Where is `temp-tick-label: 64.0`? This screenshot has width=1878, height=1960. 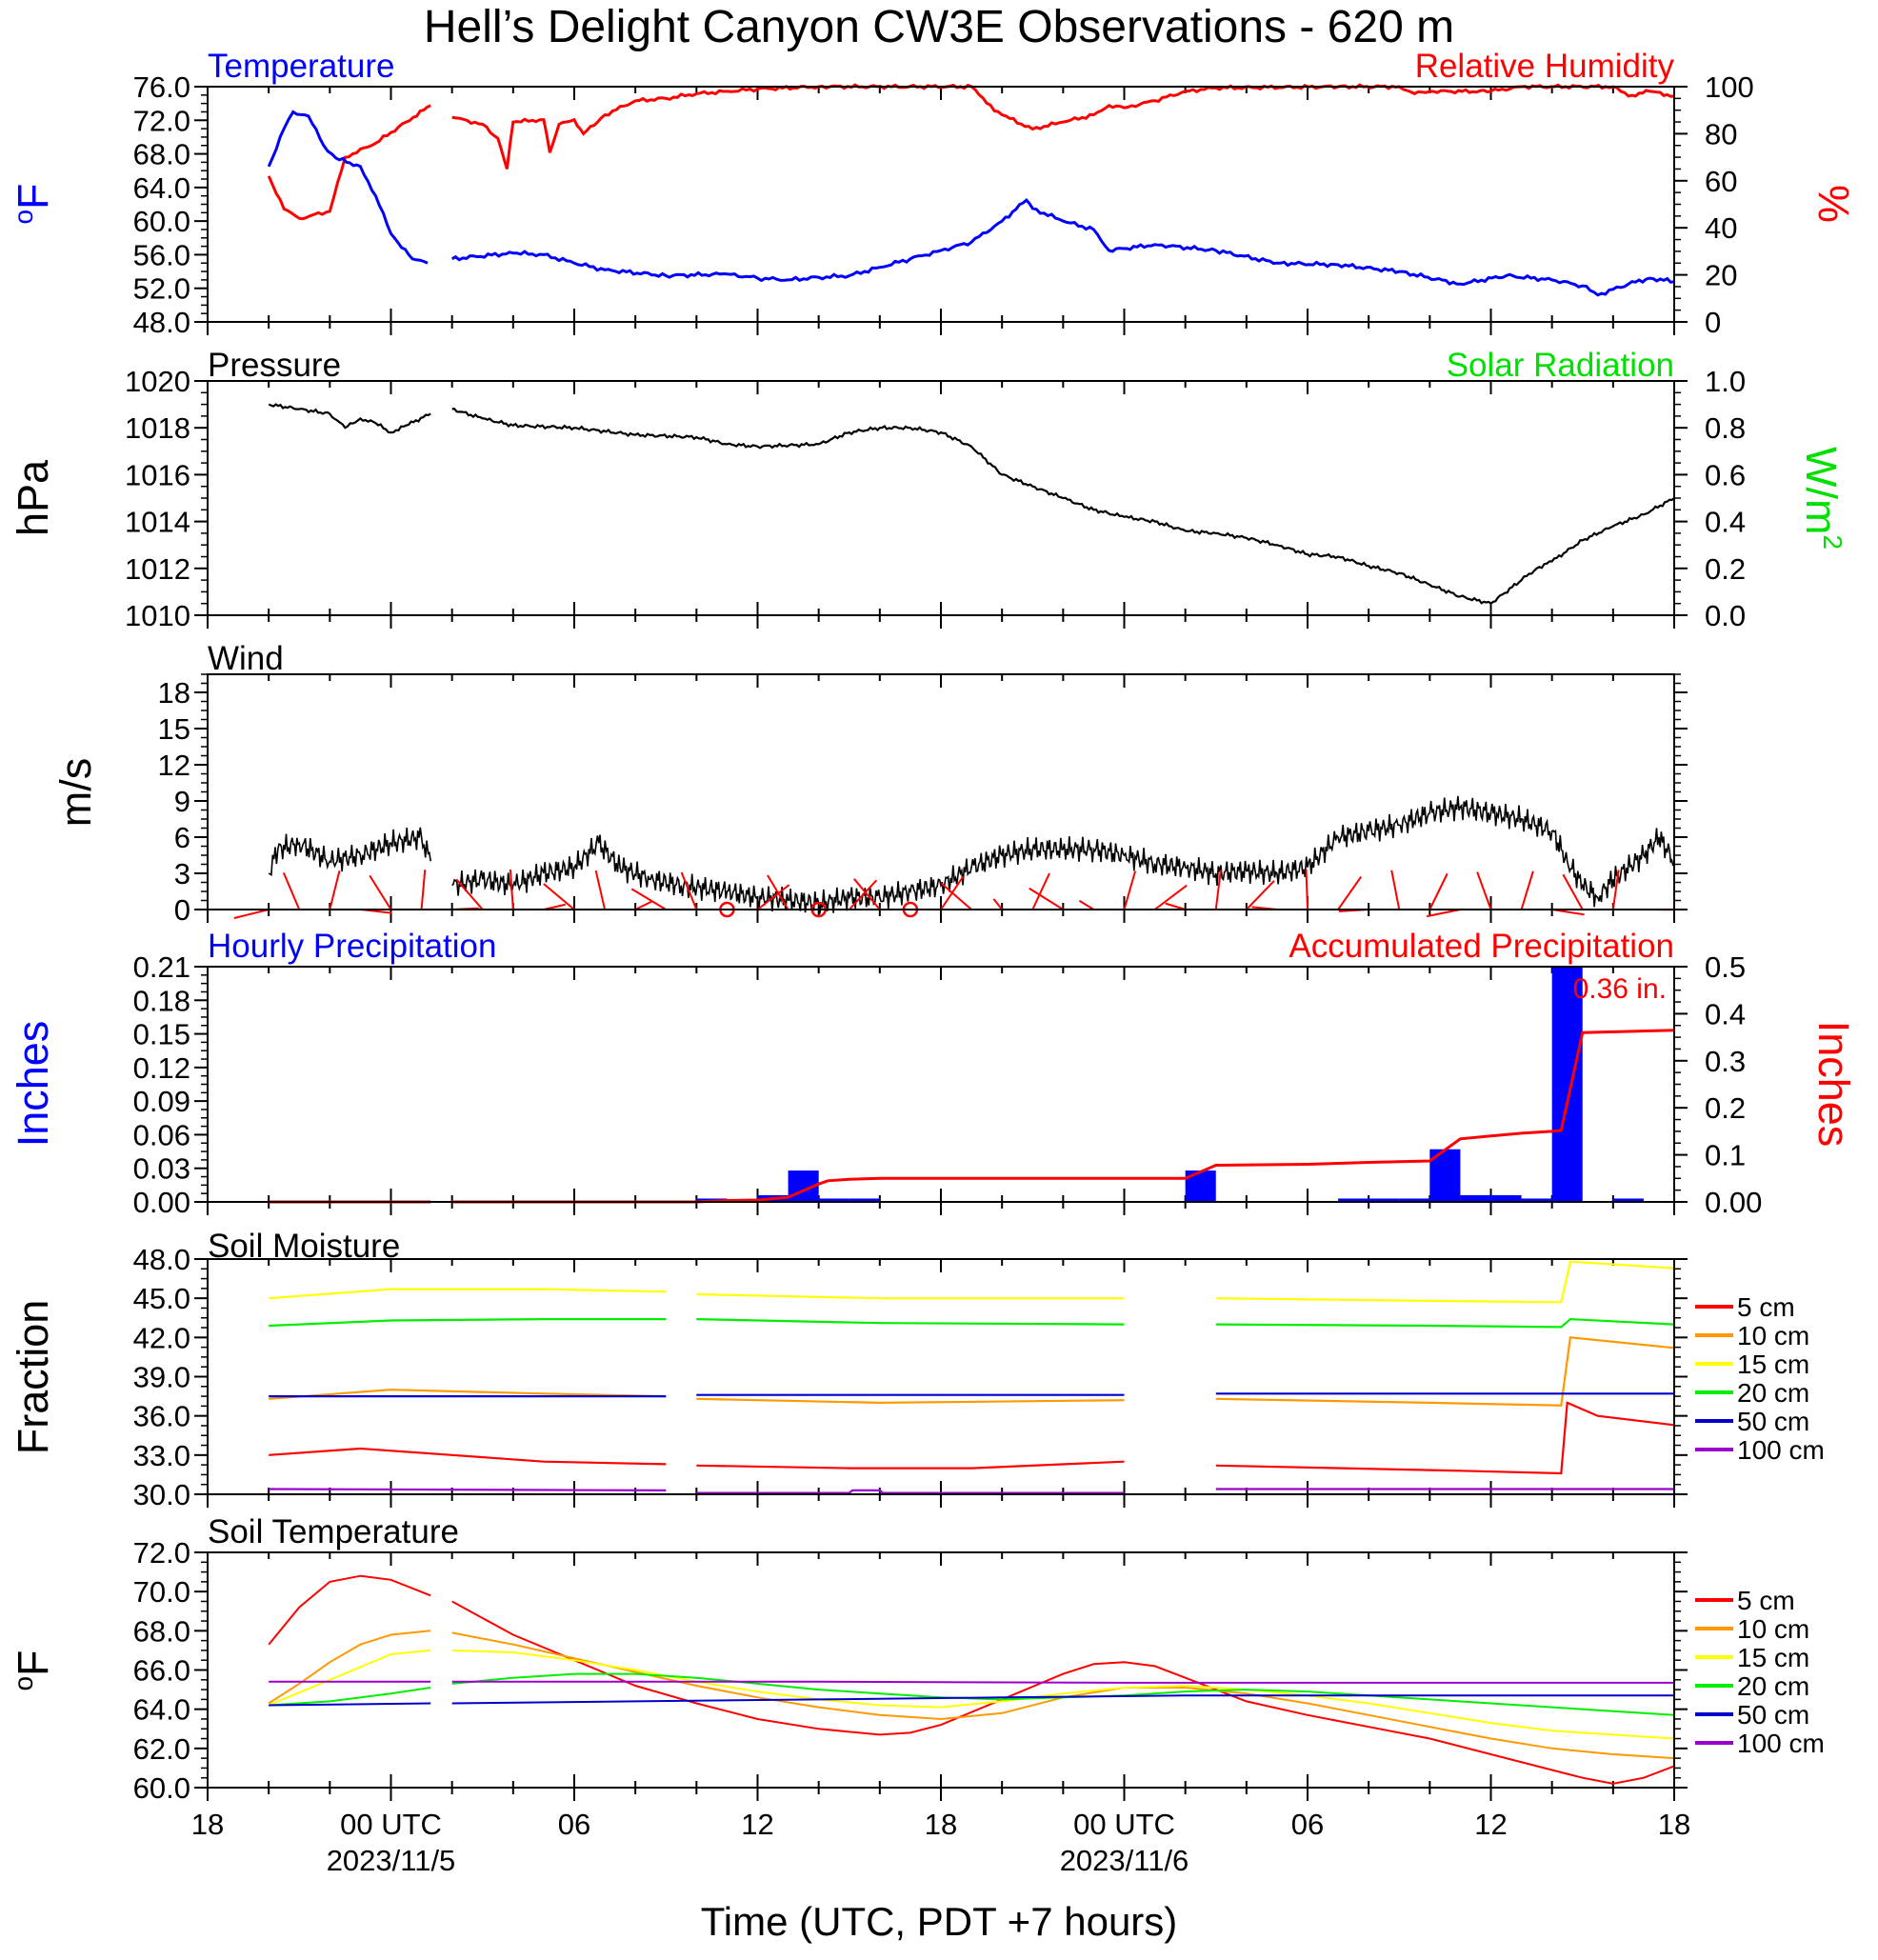 temp-tick-label: 64.0 is located at coordinates (161, 188).